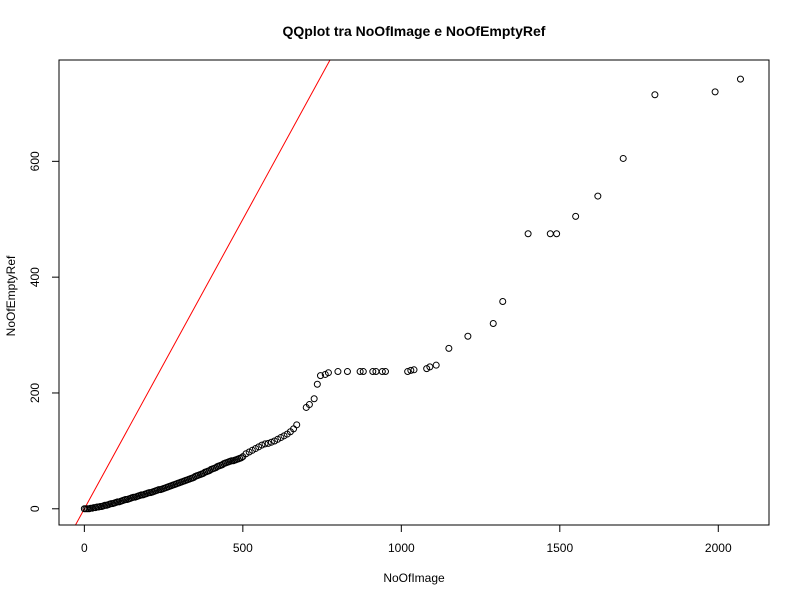 This screenshot has height=600, width=800. I want to click on y-axis-label: NoOfEmptyRef, so click(11, 295).